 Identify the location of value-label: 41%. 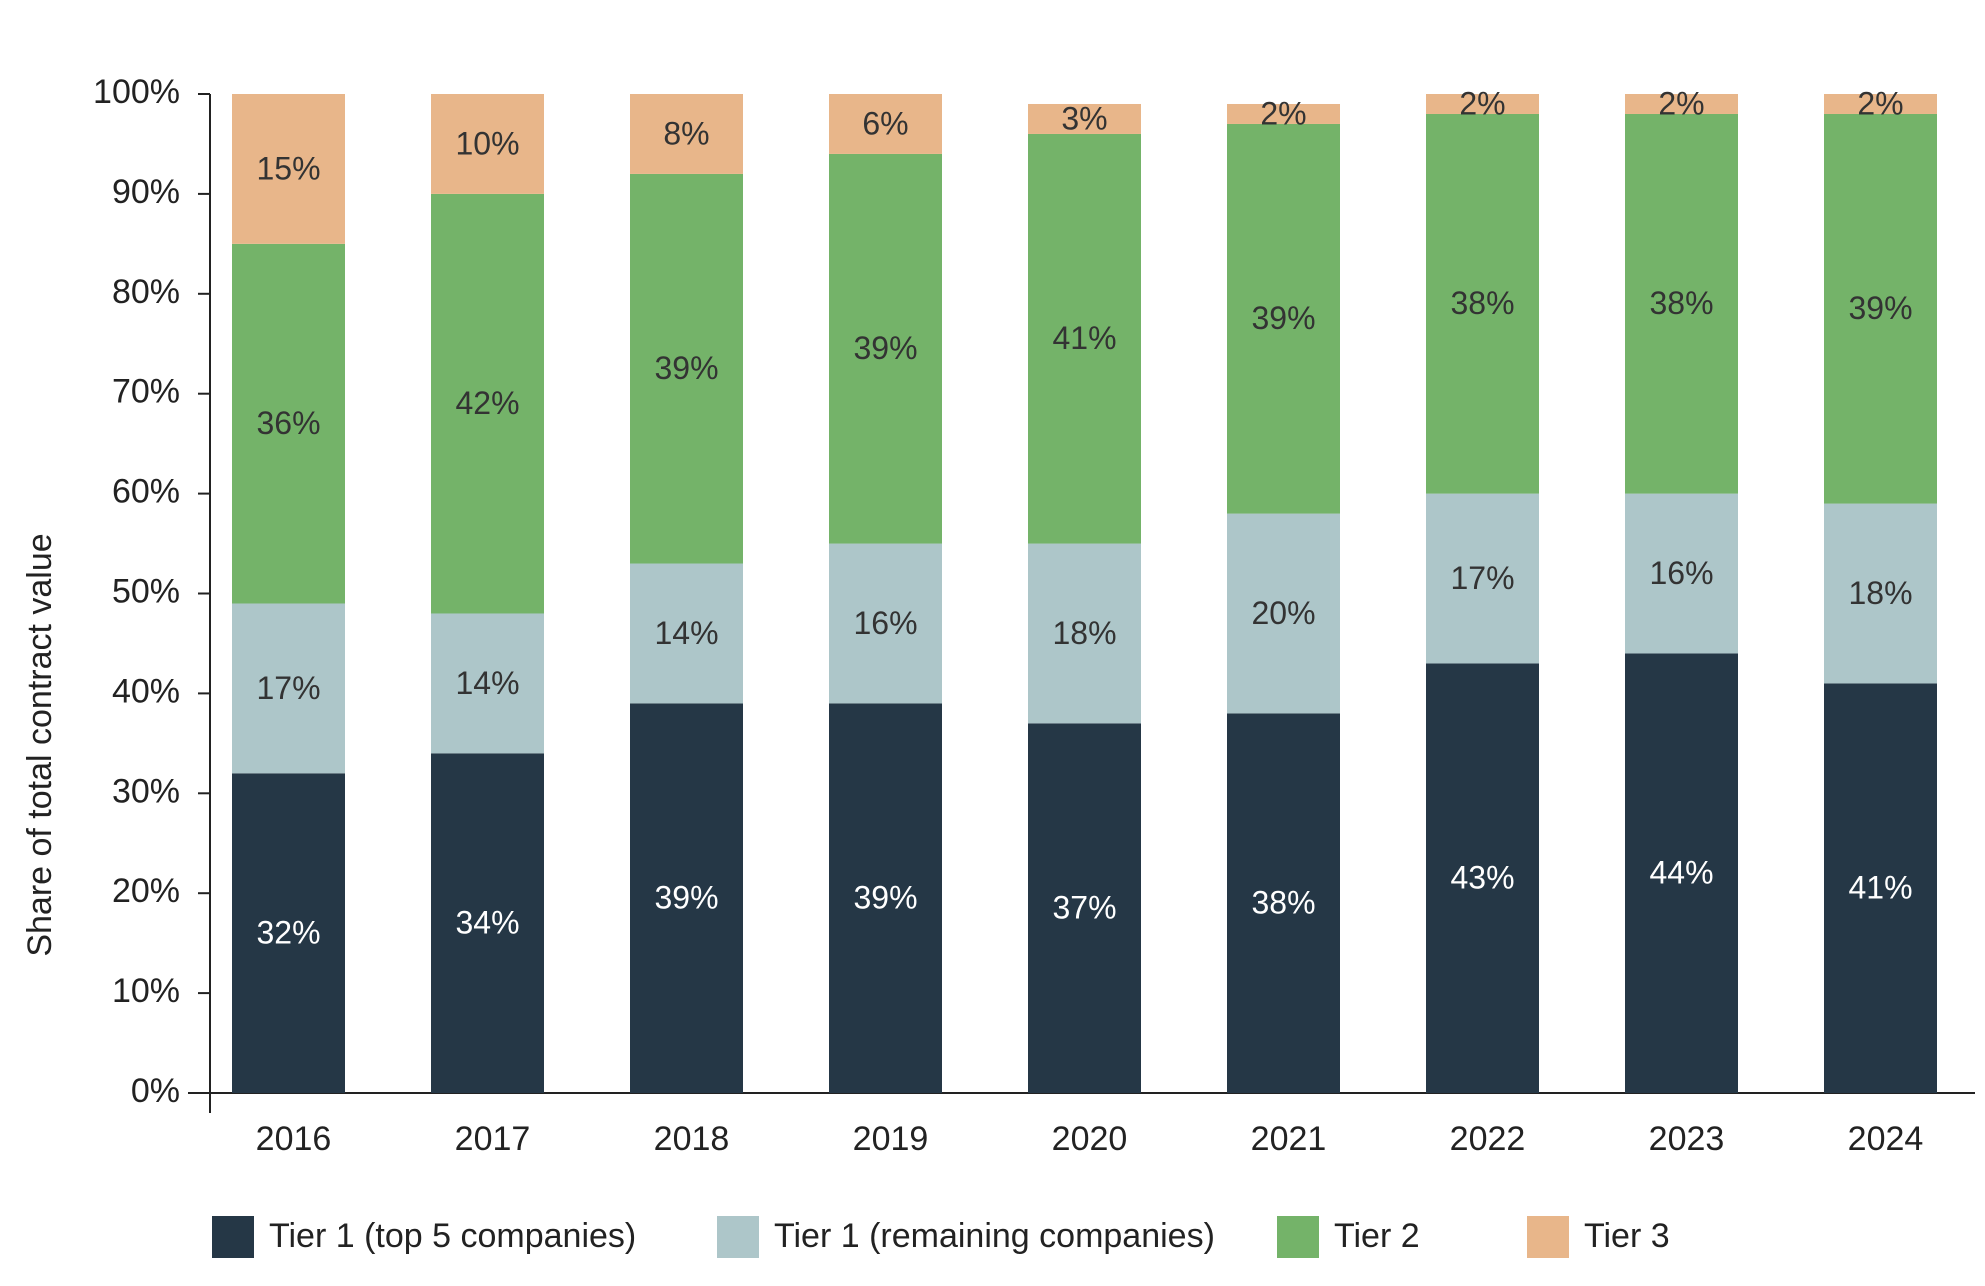
(1880, 888).